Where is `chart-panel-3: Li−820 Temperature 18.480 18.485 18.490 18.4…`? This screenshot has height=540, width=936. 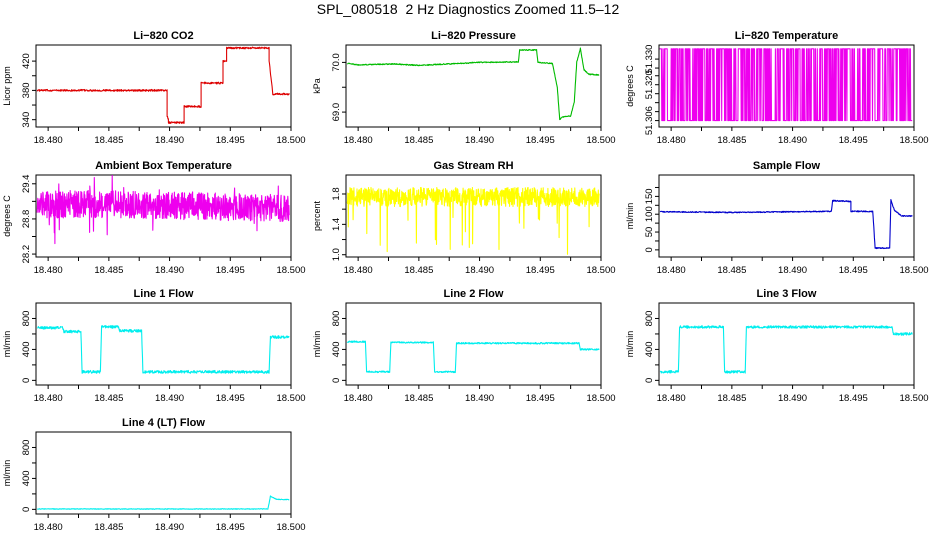
chart-panel-3: Li−820 Temperature 18.480 18.485 18.490 18.4… is located at coordinates (777, 88).